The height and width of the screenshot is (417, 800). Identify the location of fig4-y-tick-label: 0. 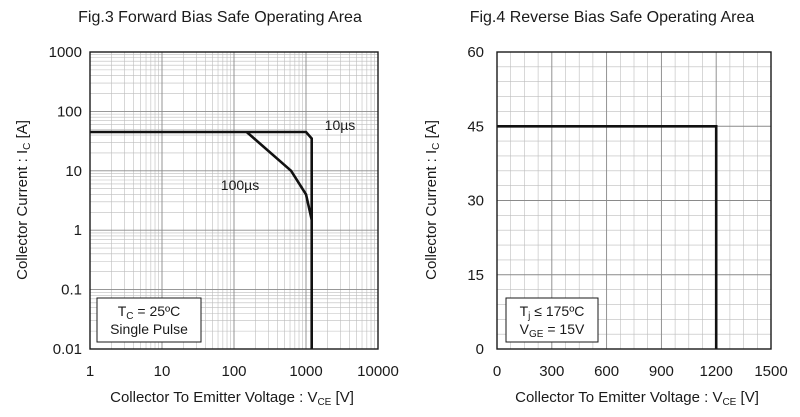
(480, 349).